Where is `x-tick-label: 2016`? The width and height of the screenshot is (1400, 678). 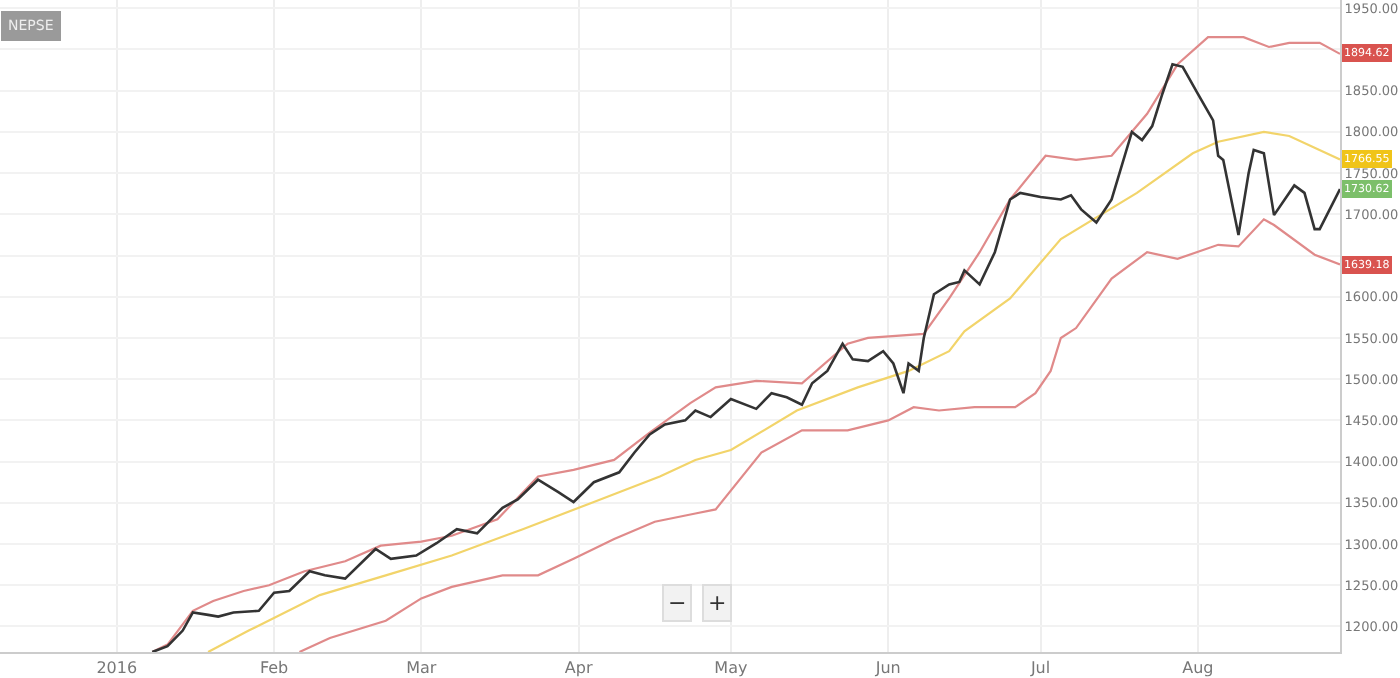 x-tick-label: 2016 is located at coordinates (117, 668).